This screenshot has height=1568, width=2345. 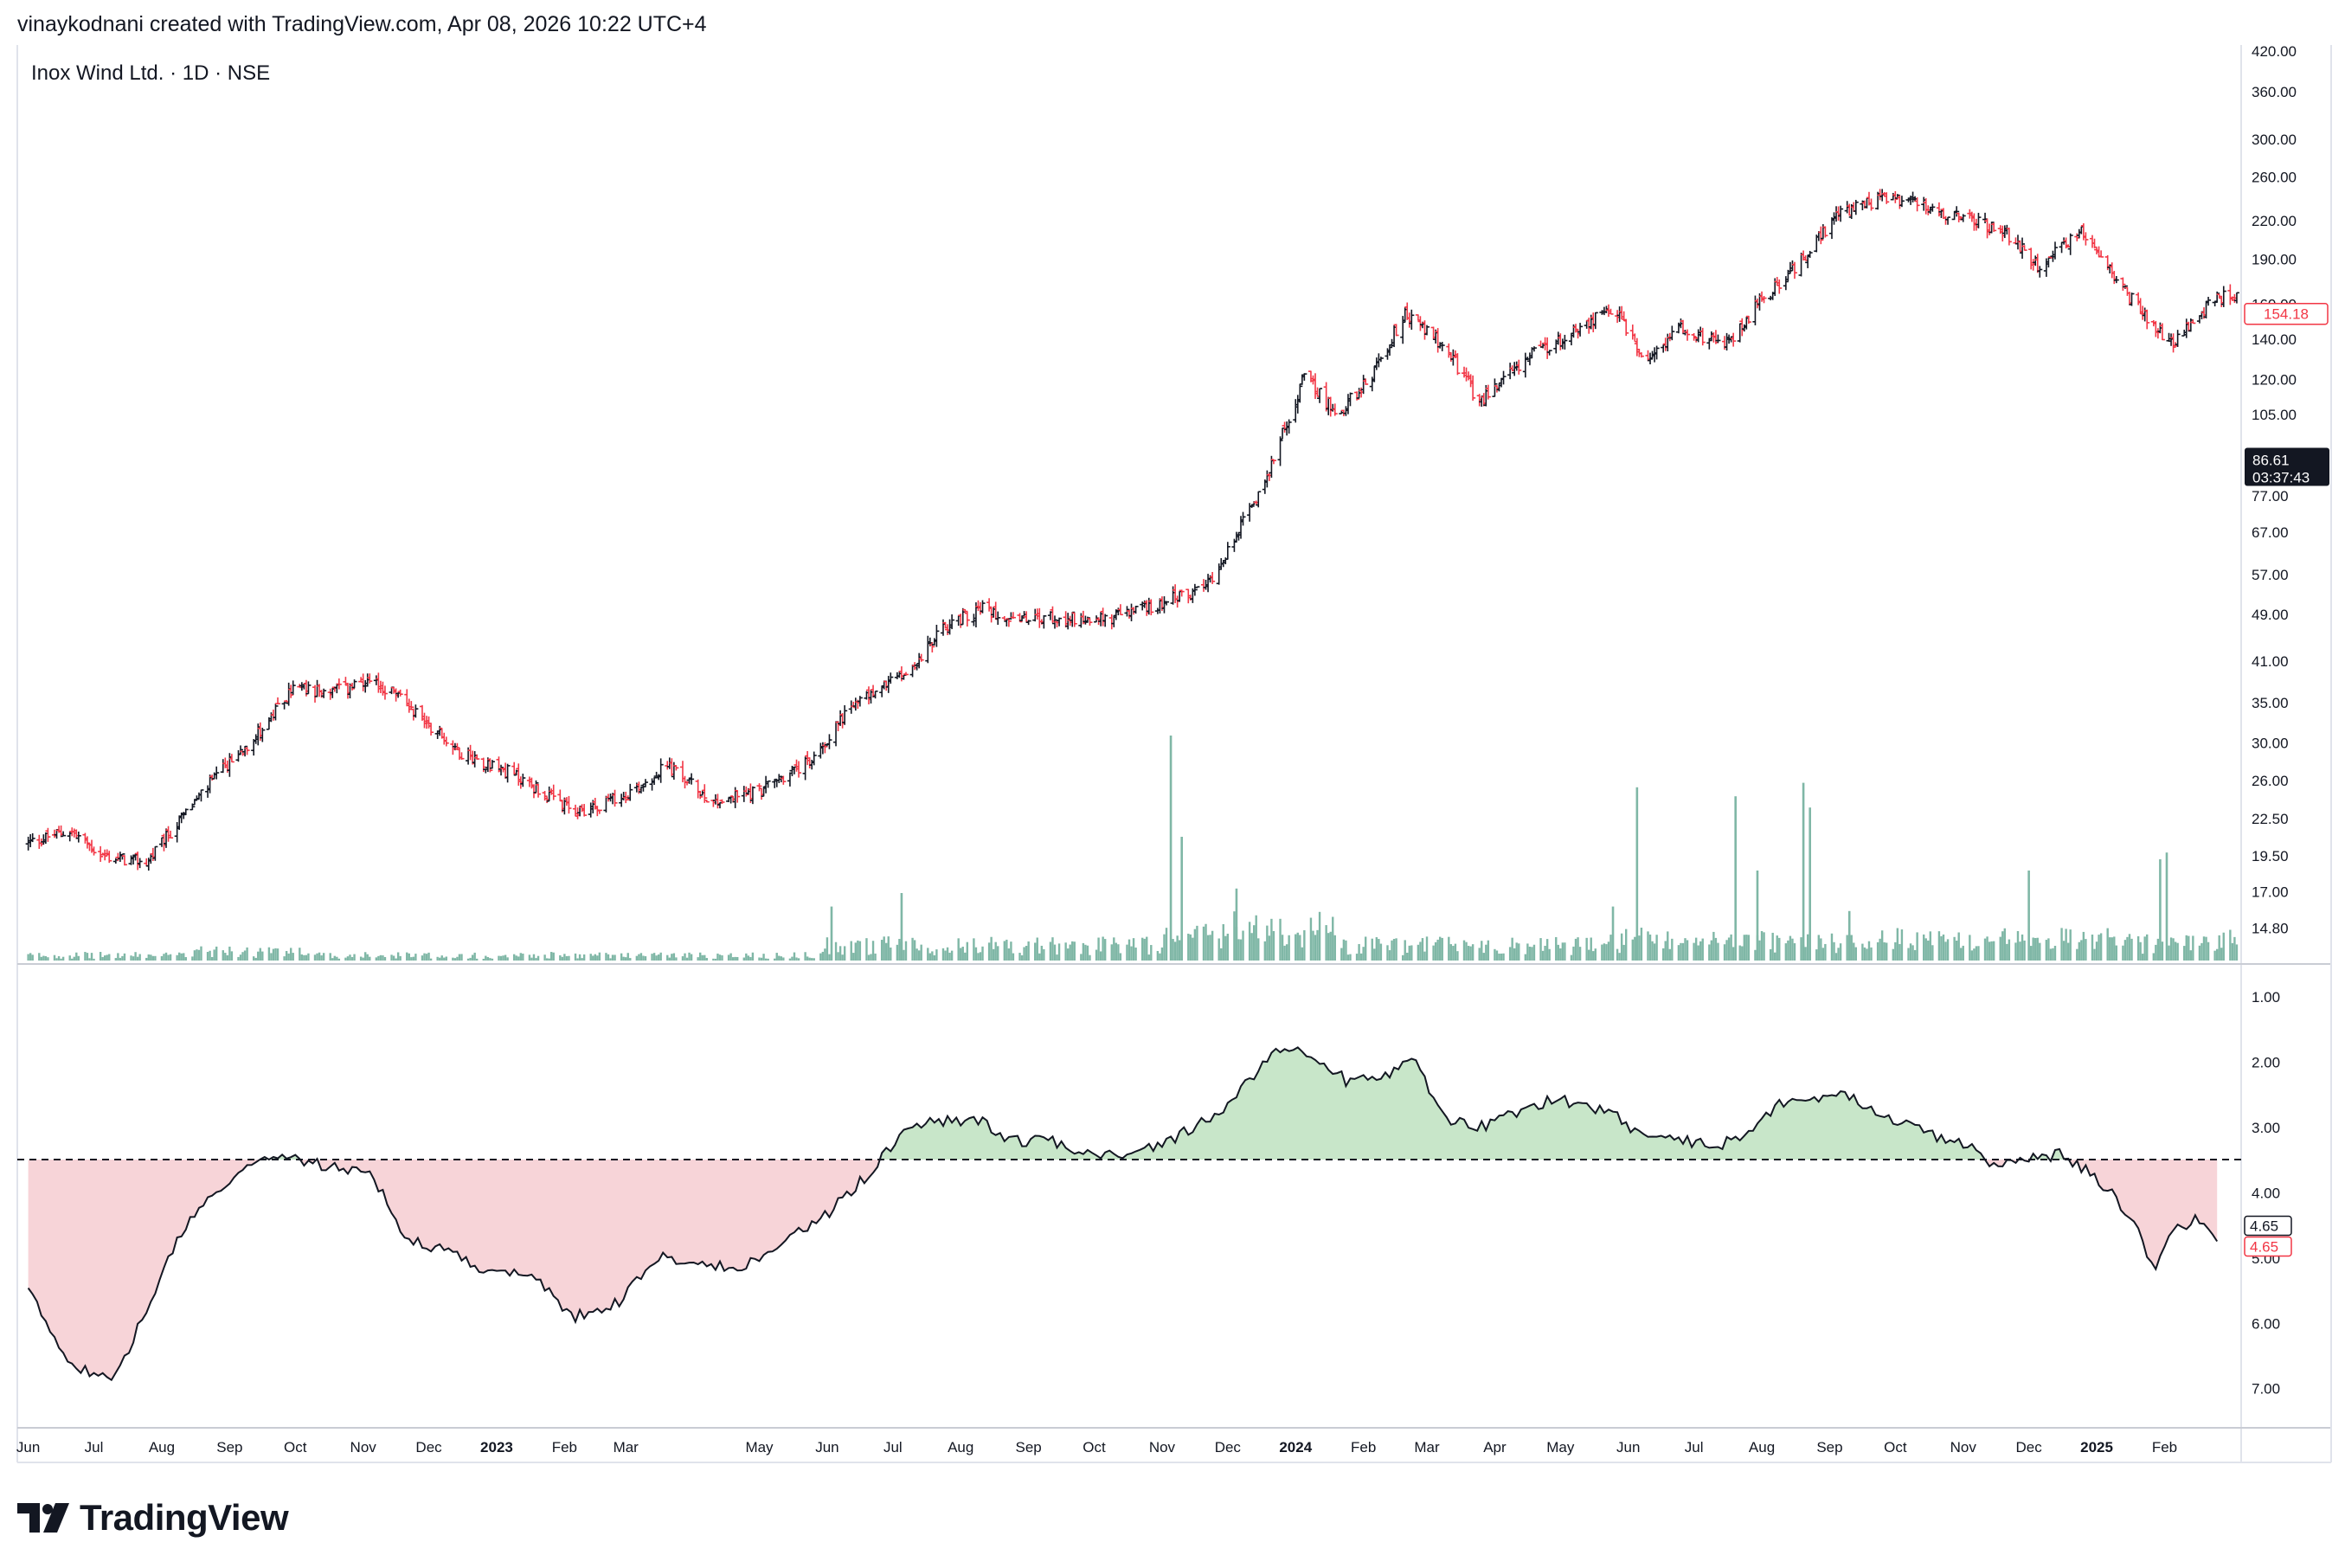 I want to click on axis-tick-label: 57.00, so click(x=2271, y=575).